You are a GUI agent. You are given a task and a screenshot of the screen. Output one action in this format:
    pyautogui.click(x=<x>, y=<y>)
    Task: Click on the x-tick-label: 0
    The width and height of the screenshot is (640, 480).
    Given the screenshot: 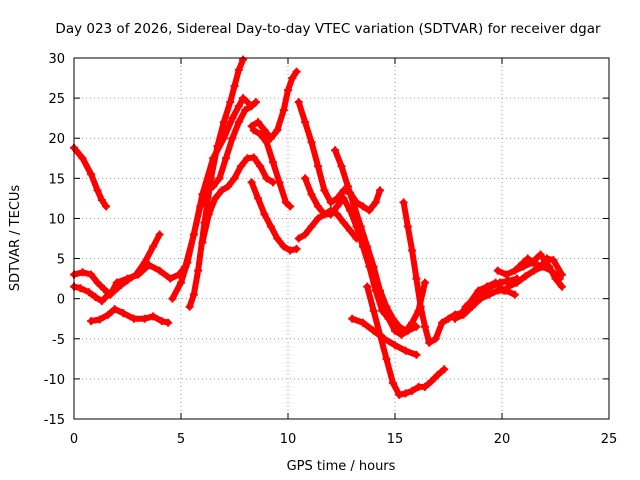 What is the action you would take?
    pyautogui.click(x=74, y=439)
    